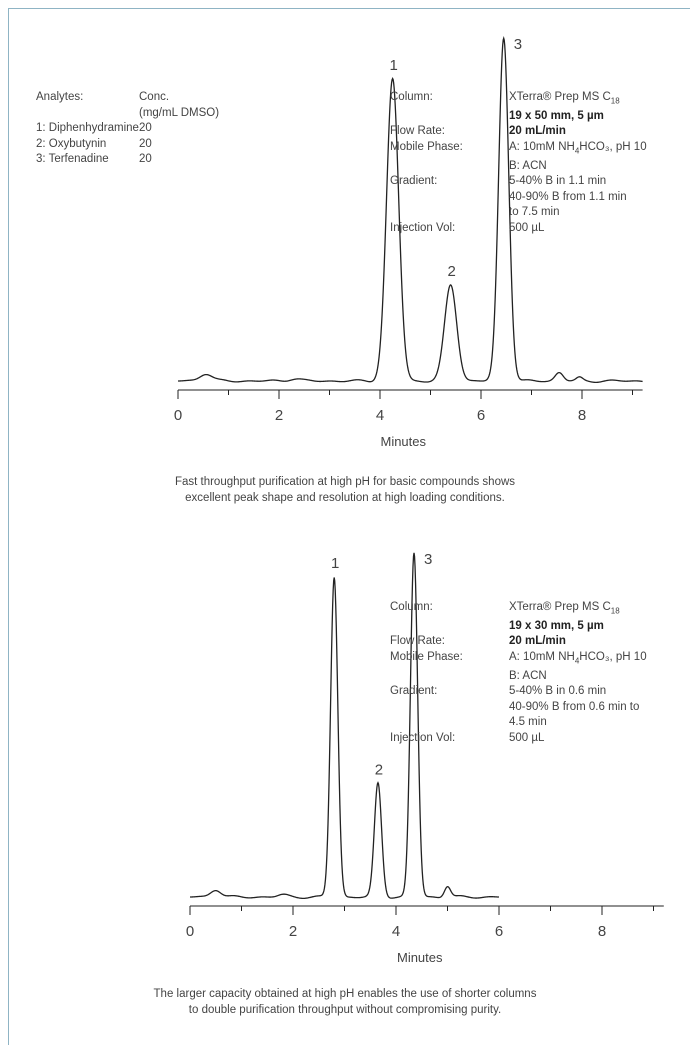  What do you see at coordinates (154, 97) in the screenshot?
I see `conc-header: Conc.` at bounding box center [154, 97].